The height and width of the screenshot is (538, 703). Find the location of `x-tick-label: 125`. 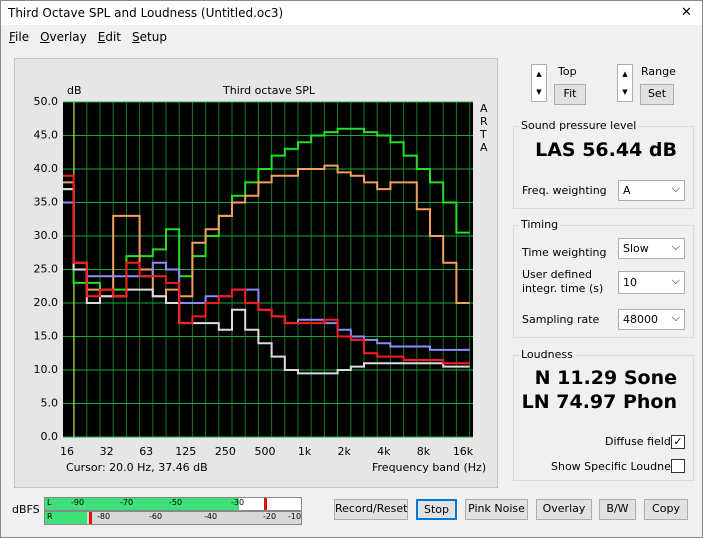

x-tick-label: 125 is located at coordinates (185, 451).